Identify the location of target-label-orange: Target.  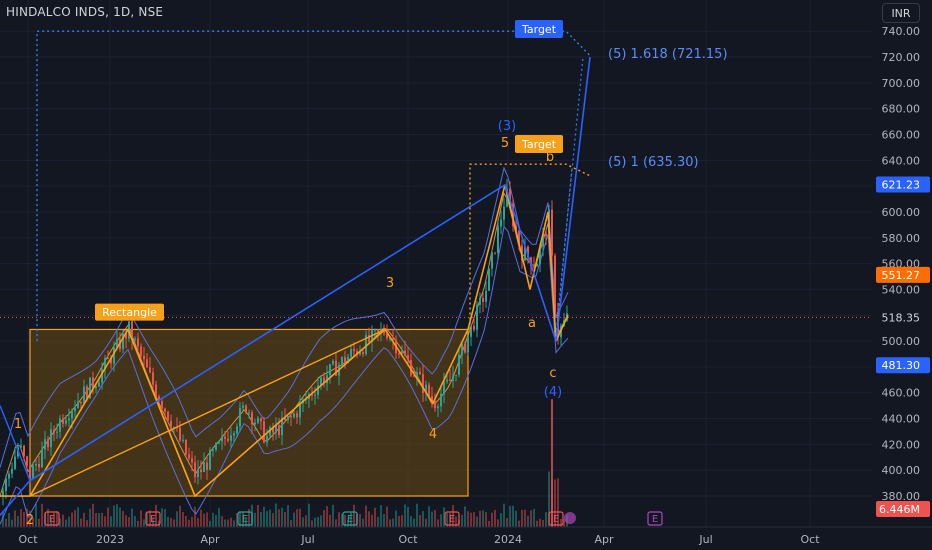
(539, 144).